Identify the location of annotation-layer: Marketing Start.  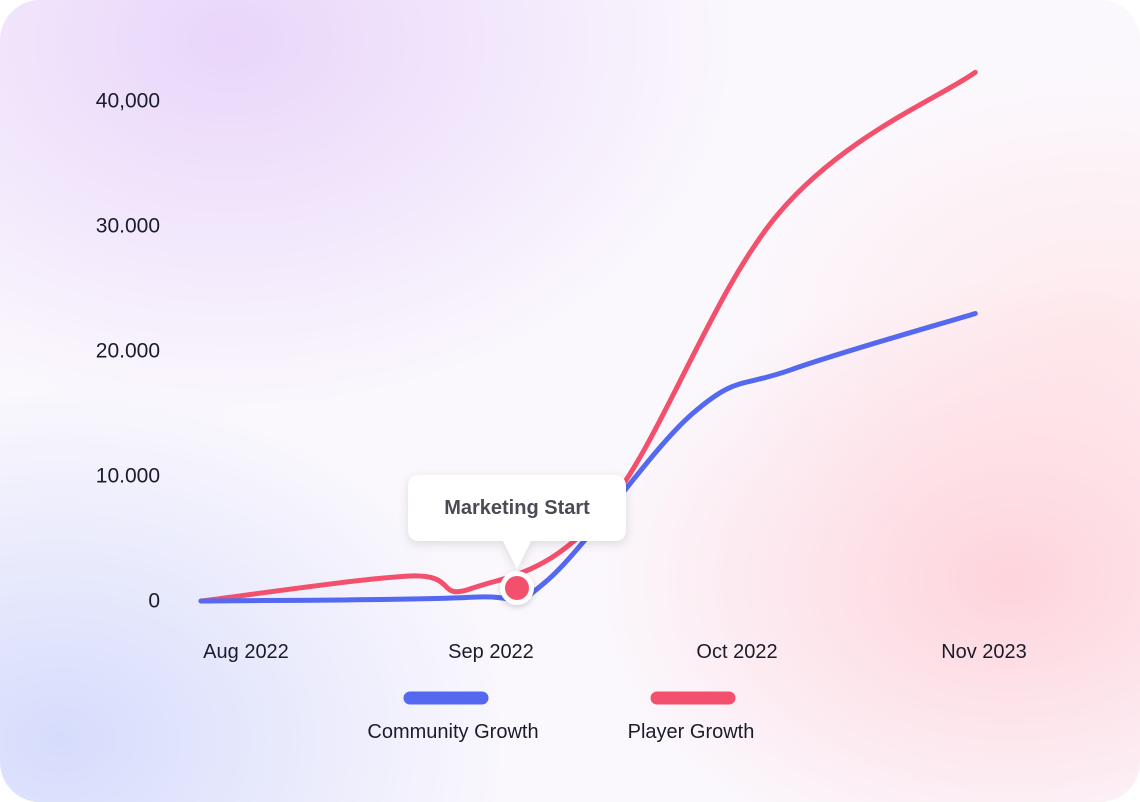
(517, 540).